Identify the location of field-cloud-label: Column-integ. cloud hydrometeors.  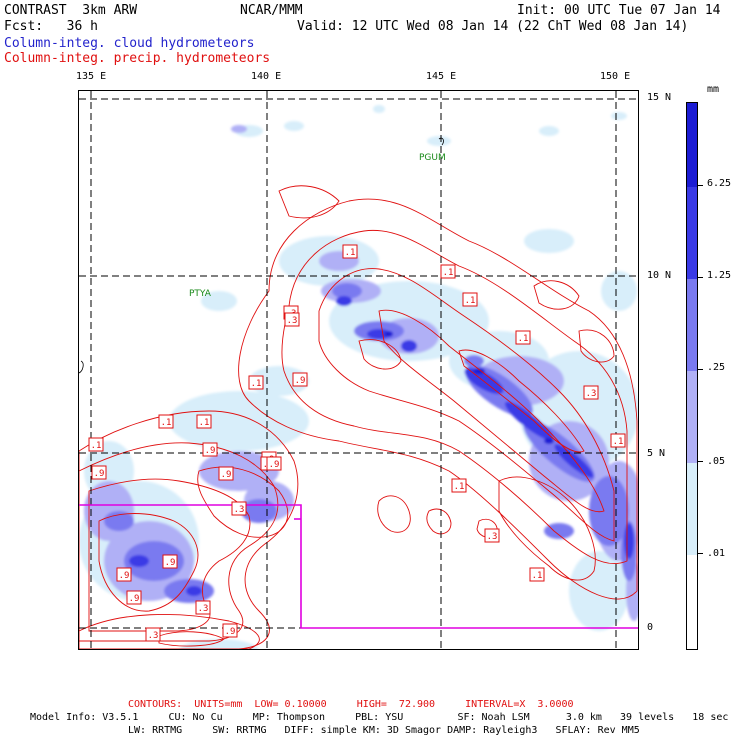
(129, 43).